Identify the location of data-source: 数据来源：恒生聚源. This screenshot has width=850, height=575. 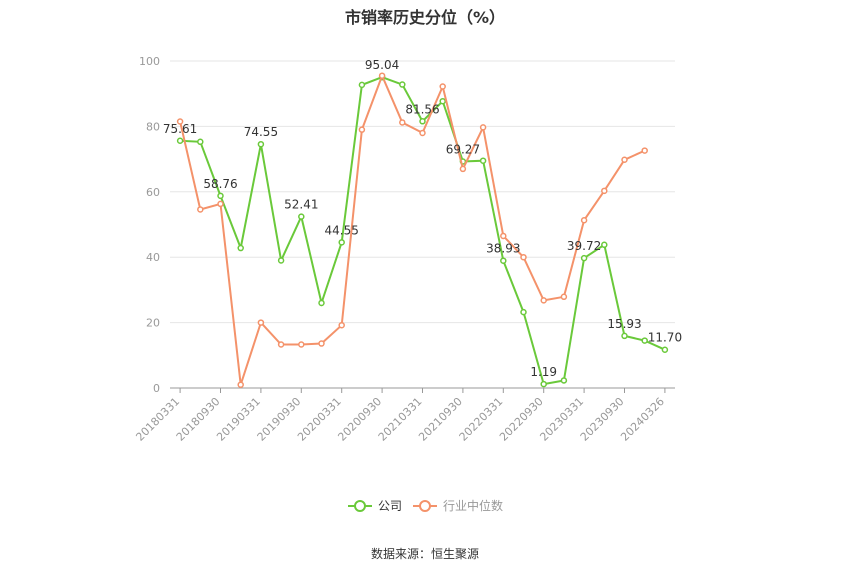
(424, 554).